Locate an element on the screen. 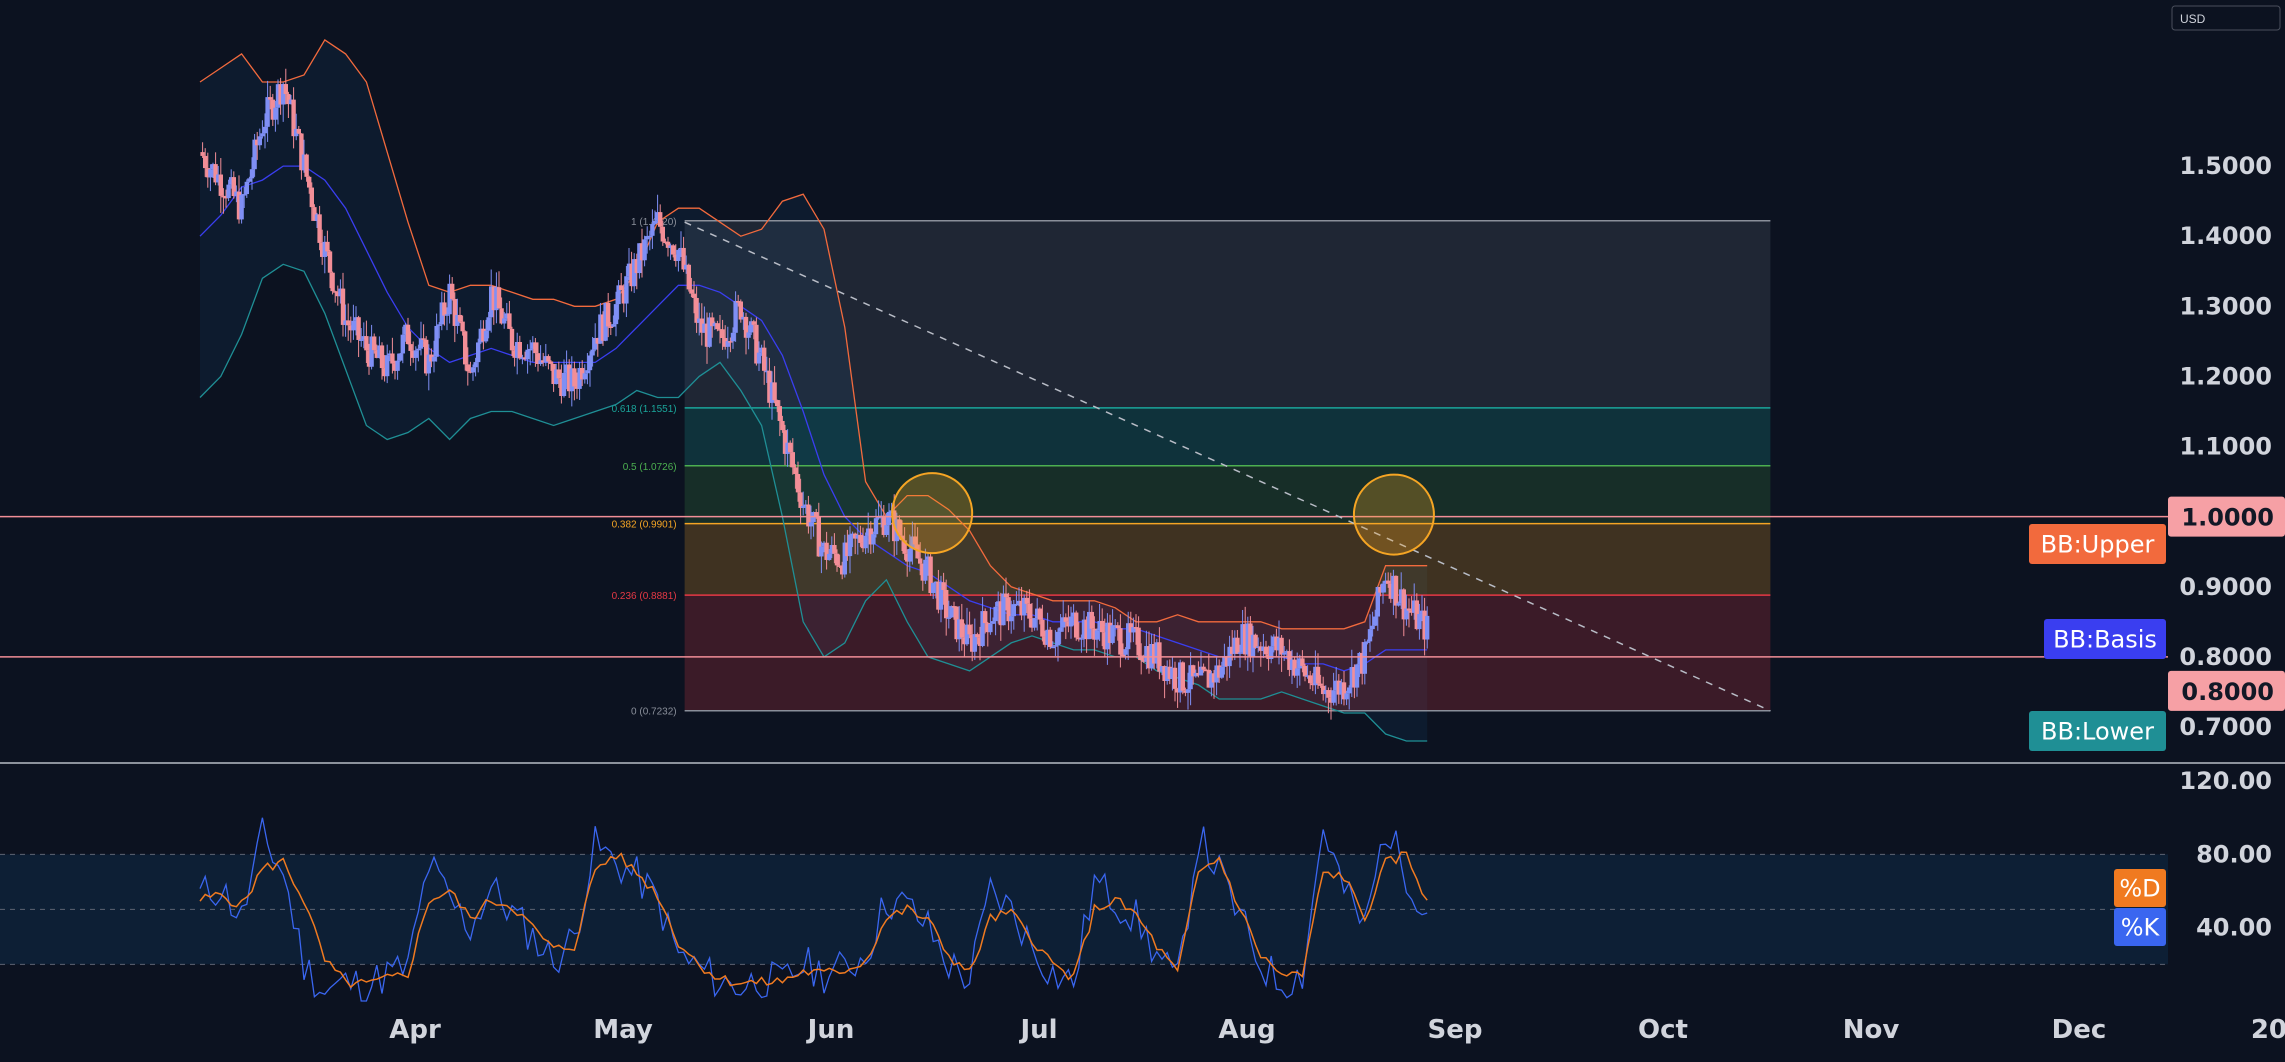 The height and width of the screenshot is (1062, 2285). horizontal-levels is located at coordinates (1084, 586).